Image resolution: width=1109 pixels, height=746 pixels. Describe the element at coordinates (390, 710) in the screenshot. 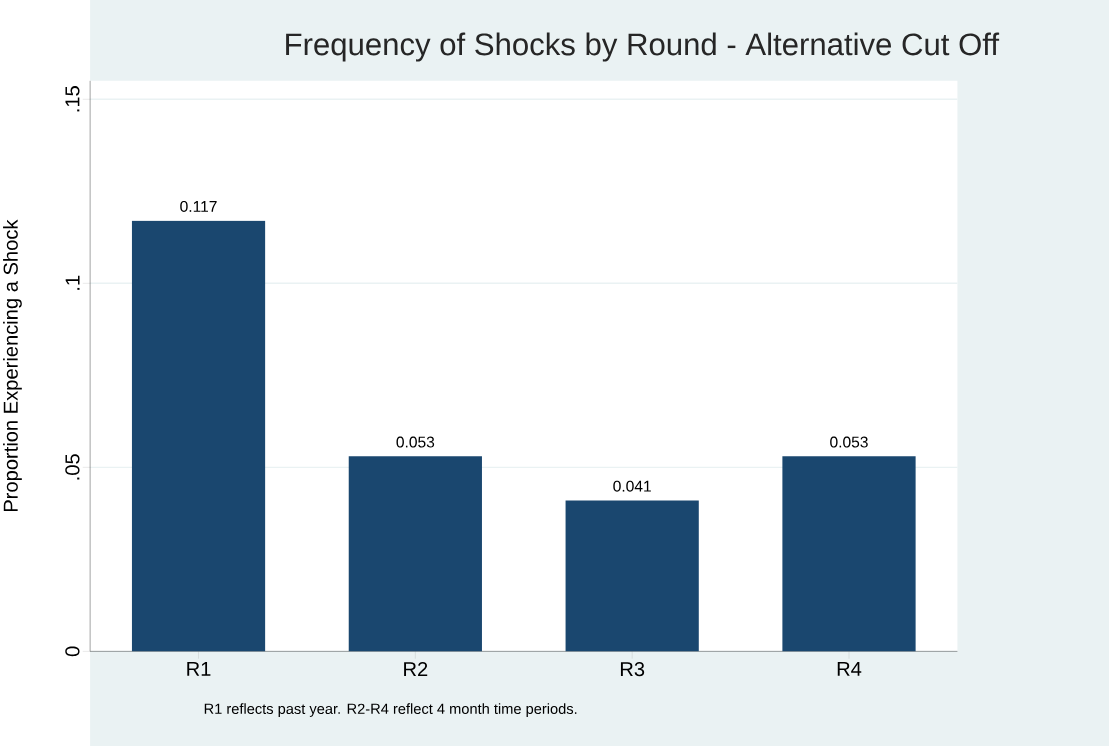

I see `text: R1 reflects past year. R2-R4 reflect 4 month time periods.` at that location.